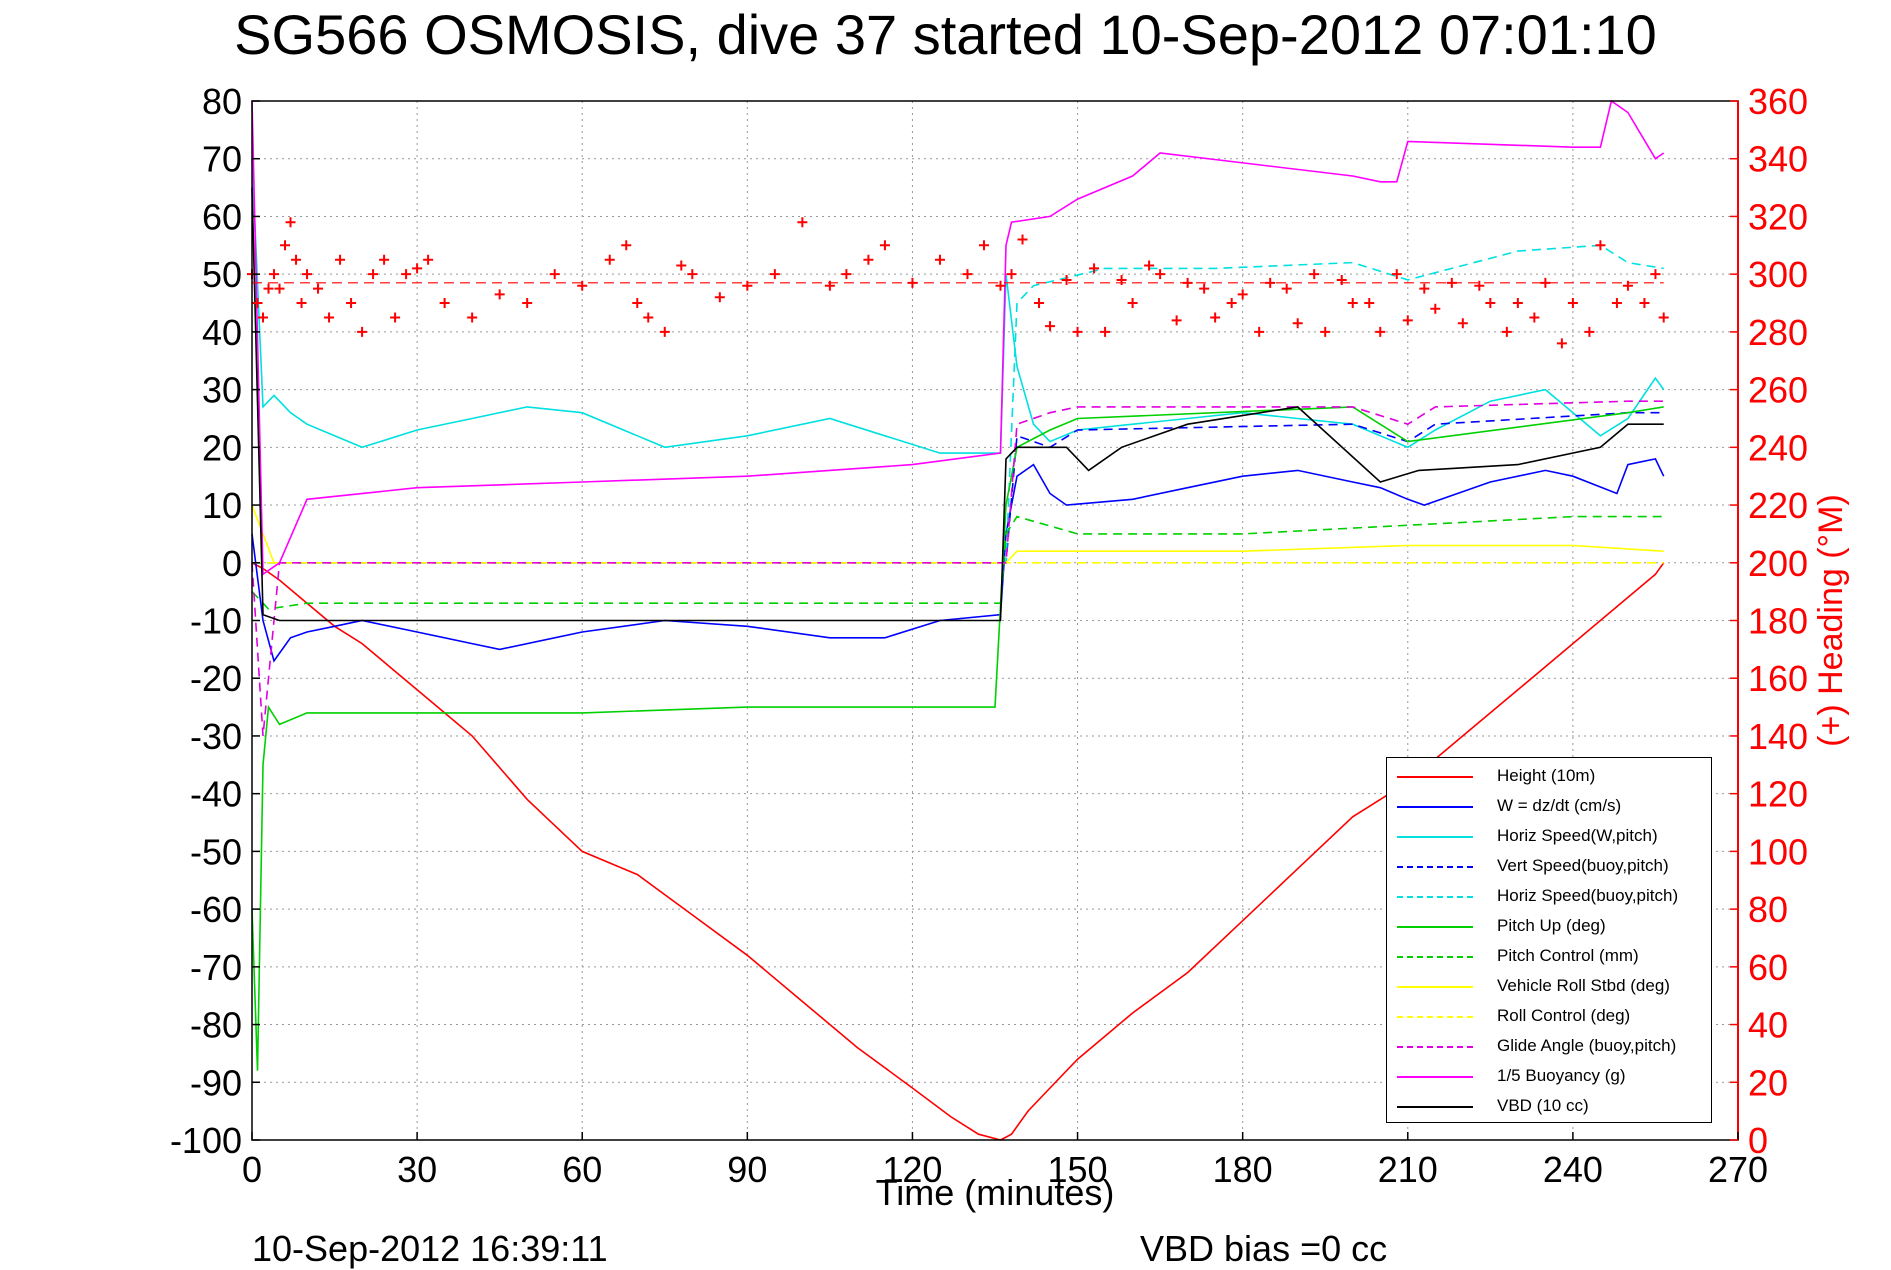 The image size is (1891, 1270). I want to click on legend-item: Horiz Speed(W,pitch), so click(1549, 837).